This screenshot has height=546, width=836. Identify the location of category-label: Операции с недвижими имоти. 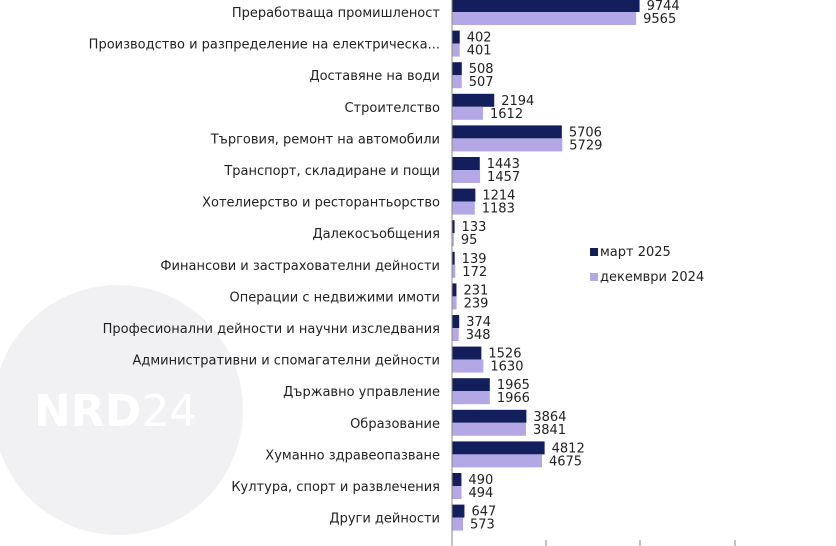
(335, 297).